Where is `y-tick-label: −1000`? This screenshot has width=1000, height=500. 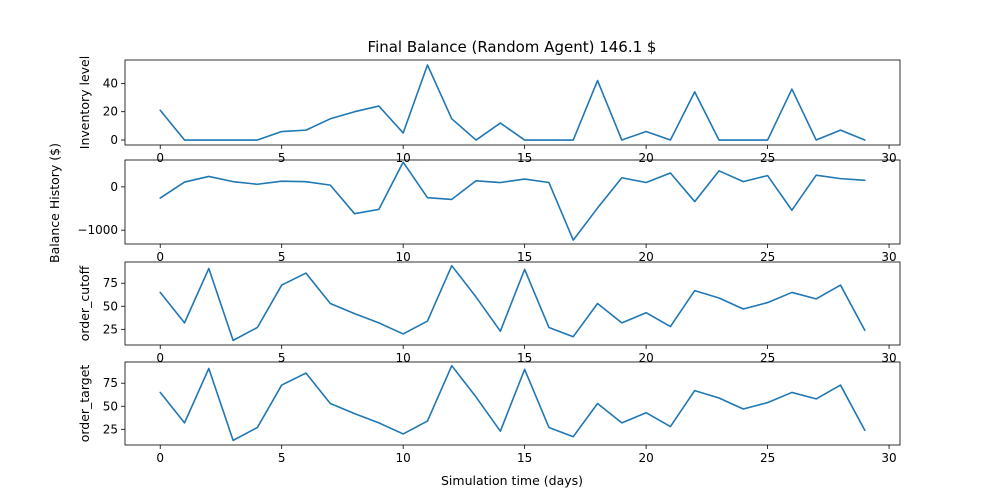 y-tick-label: −1000 is located at coordinates (97, 230).